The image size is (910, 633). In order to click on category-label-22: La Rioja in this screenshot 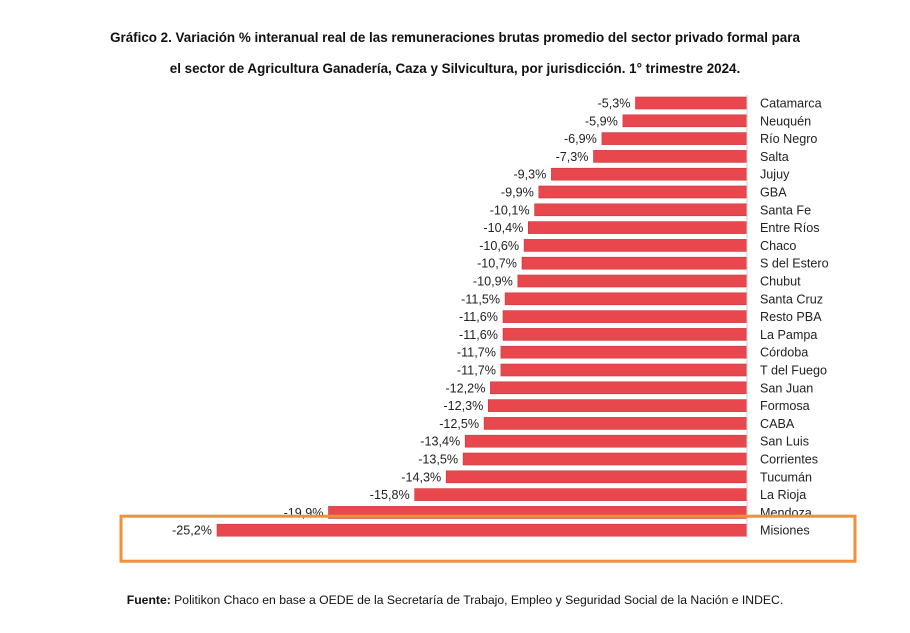, I will do `click(783, 495)`.